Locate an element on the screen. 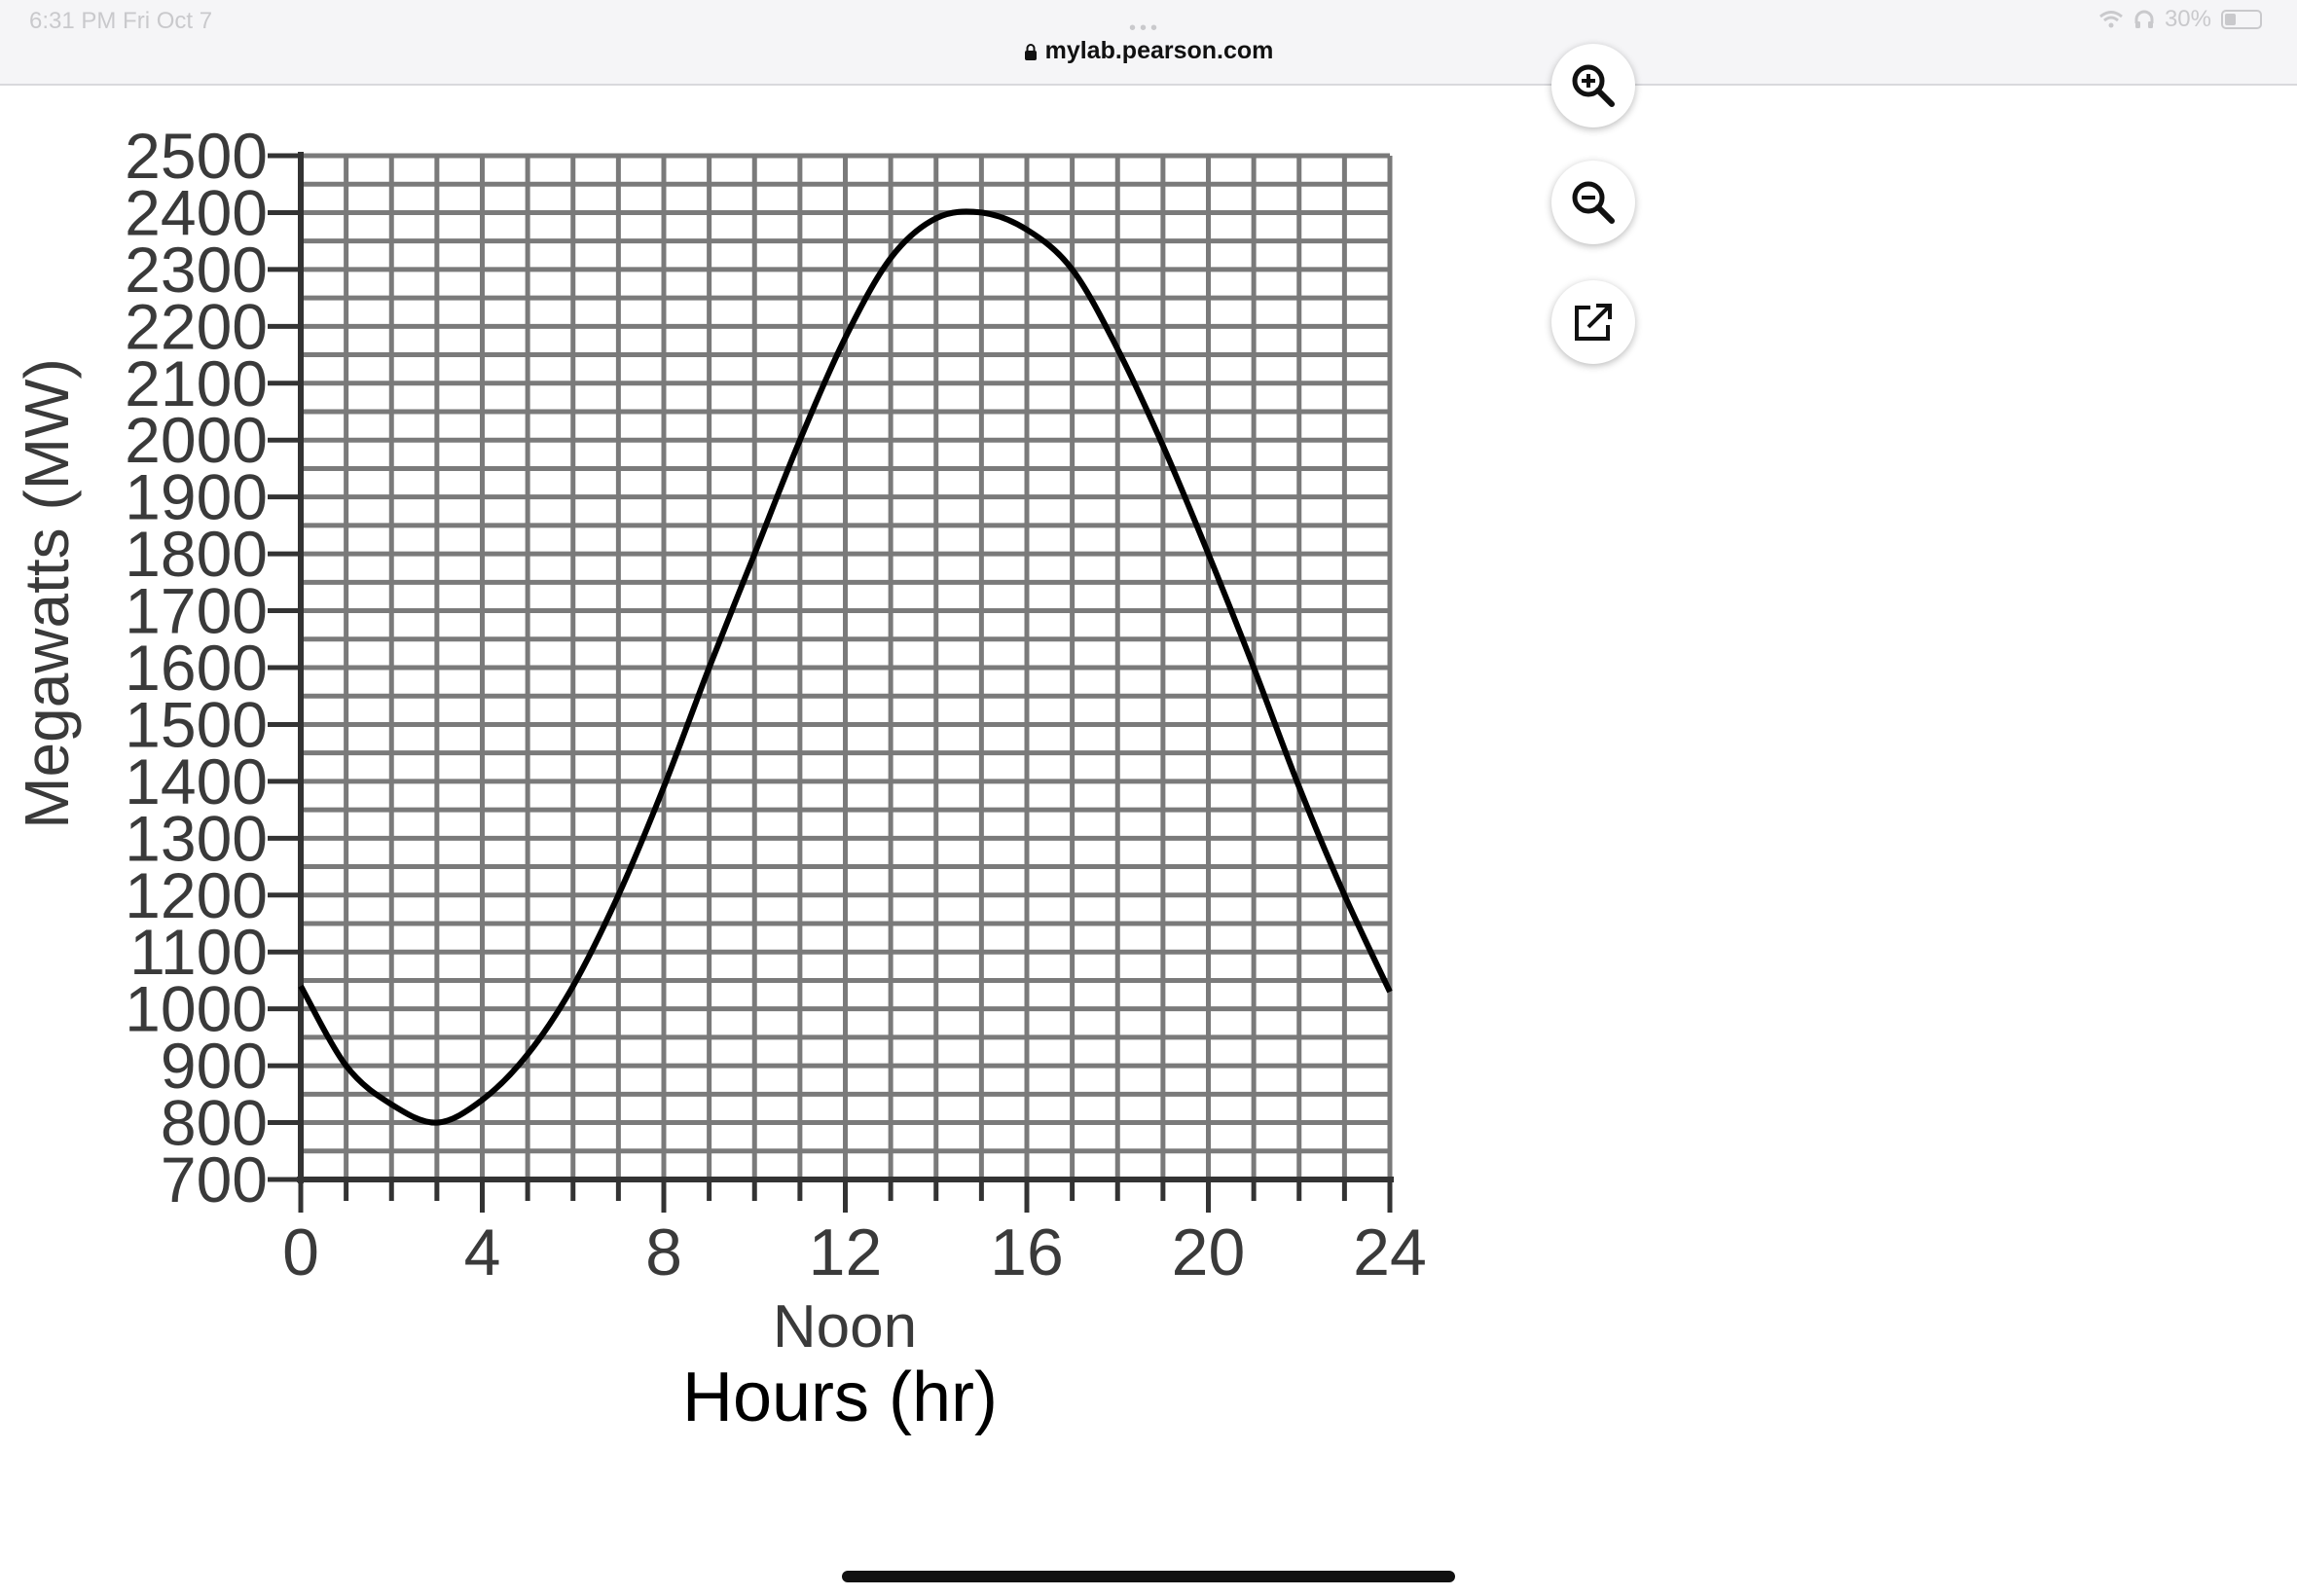 The image size is (2297, 1596). x-tick-label: 4 is located at coordinates (482, 1252).